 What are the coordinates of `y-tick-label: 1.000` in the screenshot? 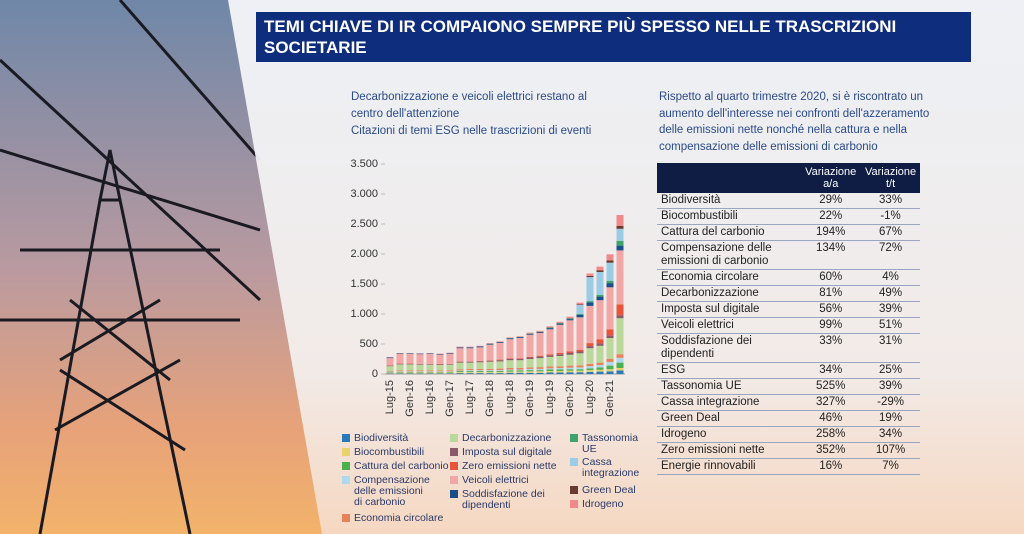 It's located at (364, 314).